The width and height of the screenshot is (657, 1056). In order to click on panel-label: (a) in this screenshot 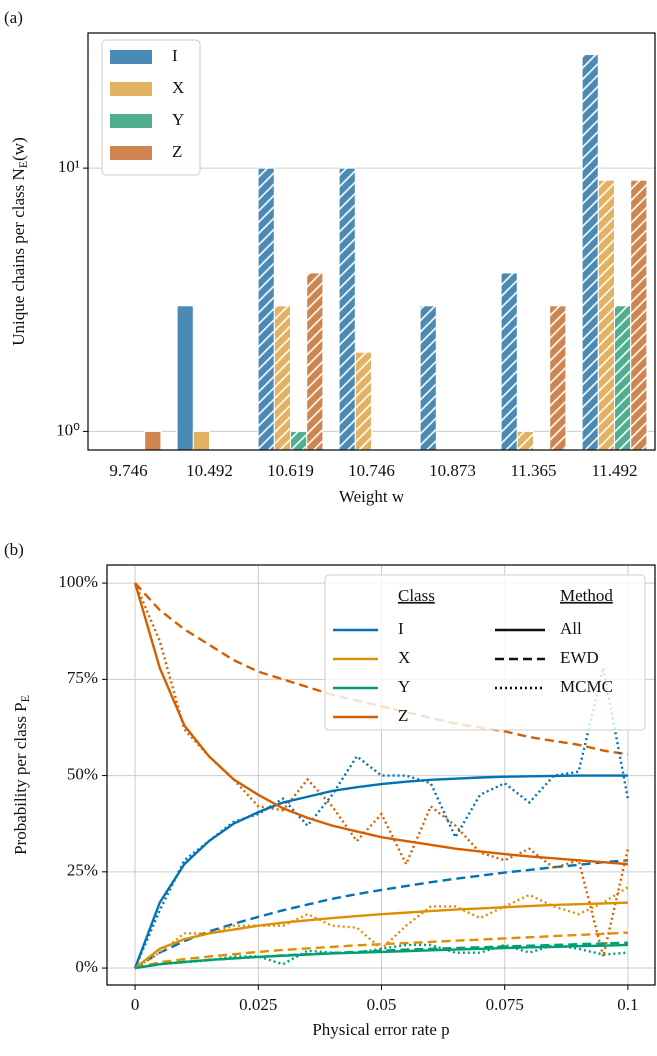, I will do `click(13, 17)`.